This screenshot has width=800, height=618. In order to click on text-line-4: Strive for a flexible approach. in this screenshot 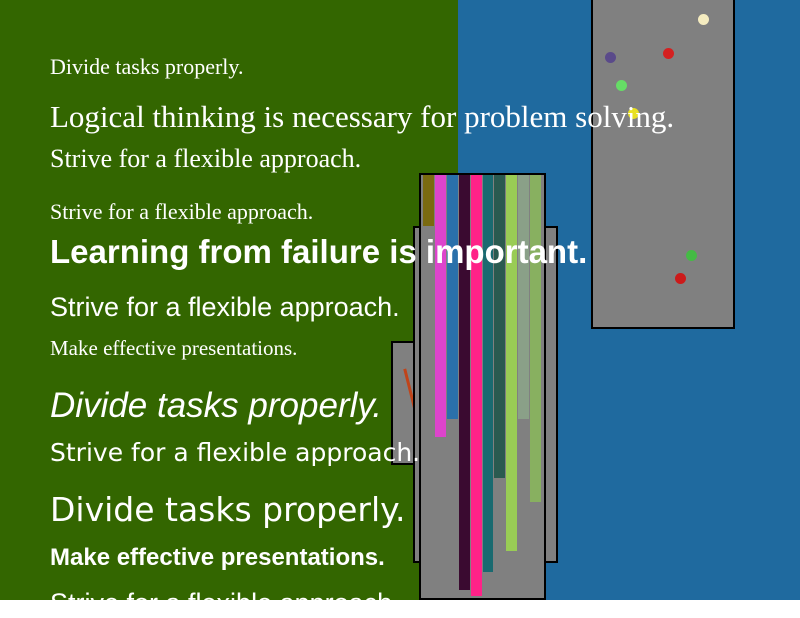, I will do `click(181, 212)`.